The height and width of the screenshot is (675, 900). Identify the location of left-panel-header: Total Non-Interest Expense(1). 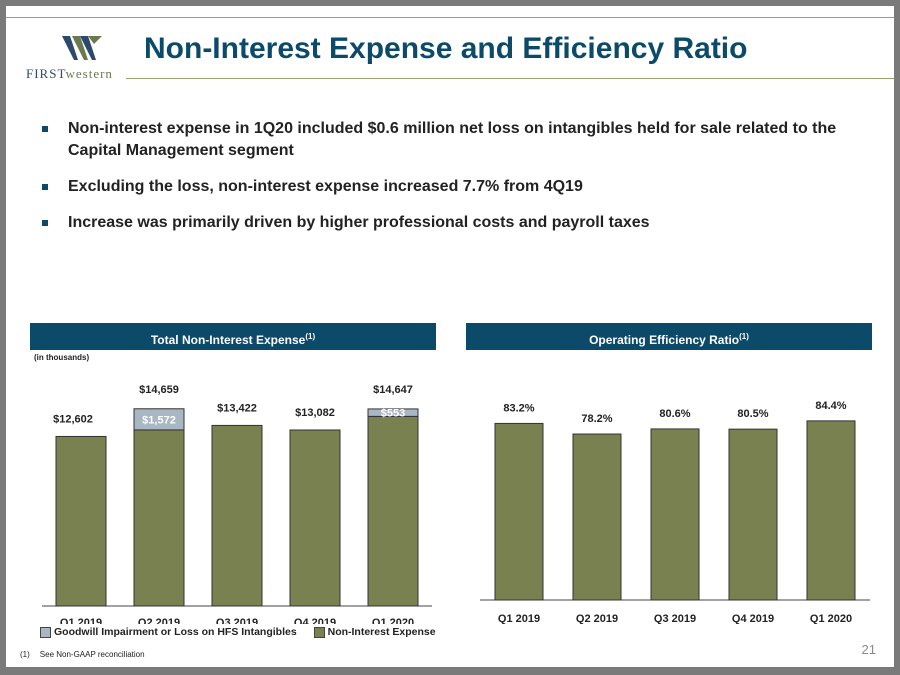
(233, 336).